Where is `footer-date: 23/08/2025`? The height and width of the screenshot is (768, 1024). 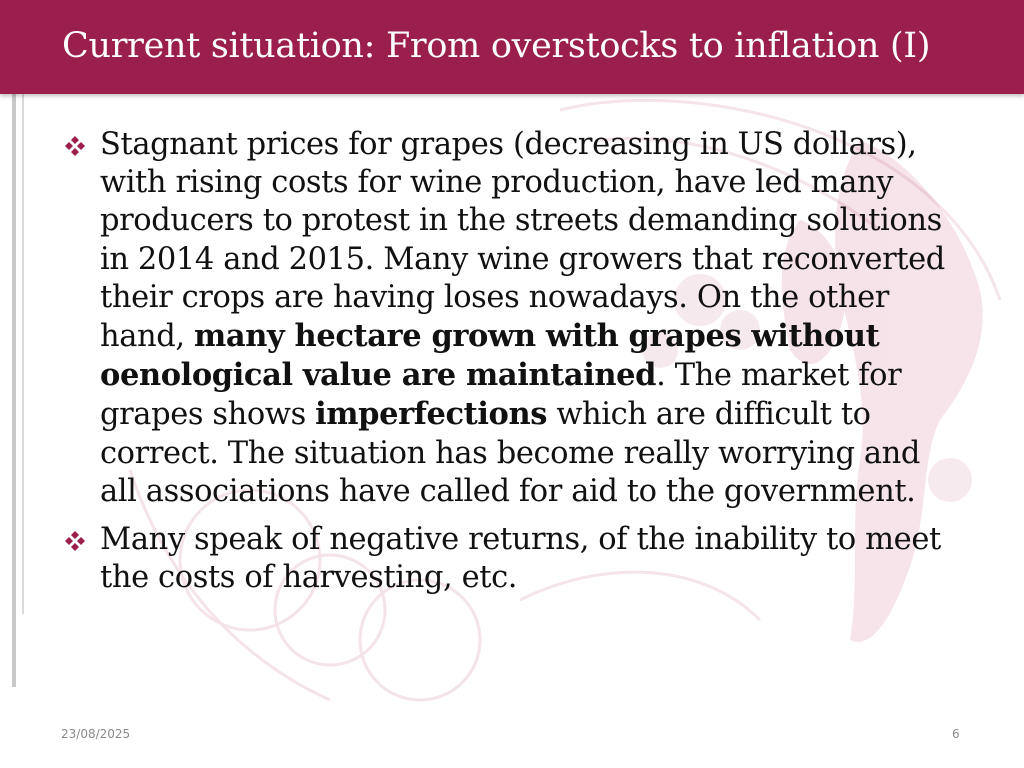
footer-date: 23/08/2025 is located at coordinates (96, 734).